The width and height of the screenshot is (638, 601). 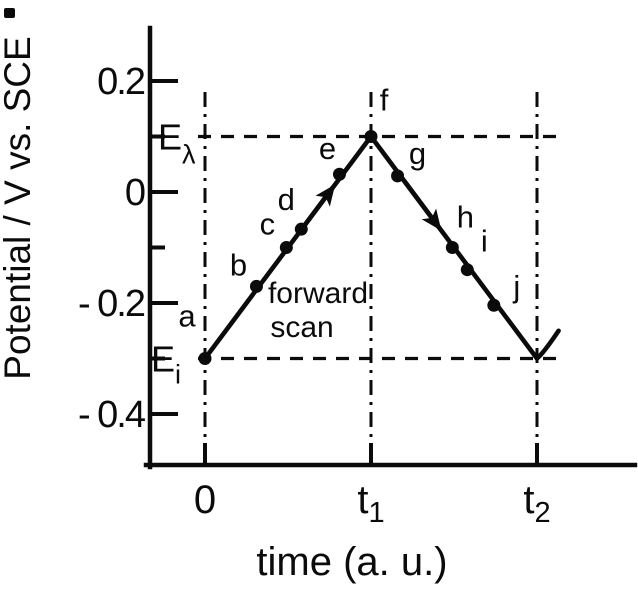 What do you see at coordinates (177, 143) in the screenshot?
I see `switching-potential-label: Eλ` at bounding box center [177, 143].